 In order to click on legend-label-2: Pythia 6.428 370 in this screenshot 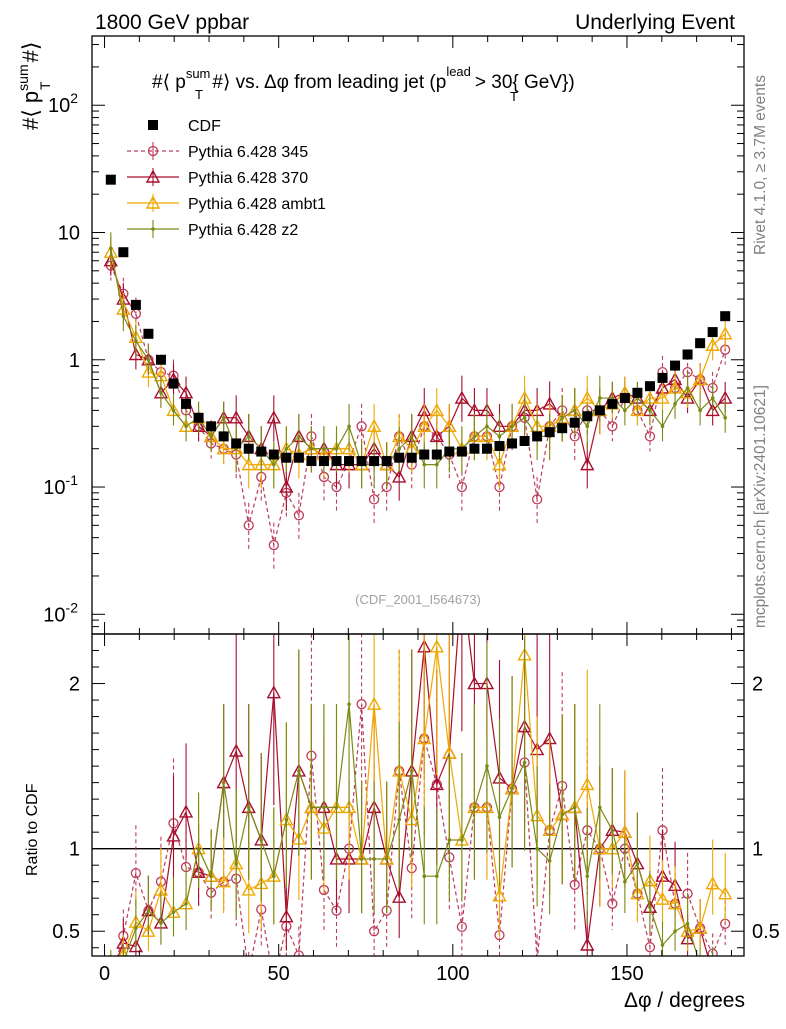, I will do `click(248, 178)`.